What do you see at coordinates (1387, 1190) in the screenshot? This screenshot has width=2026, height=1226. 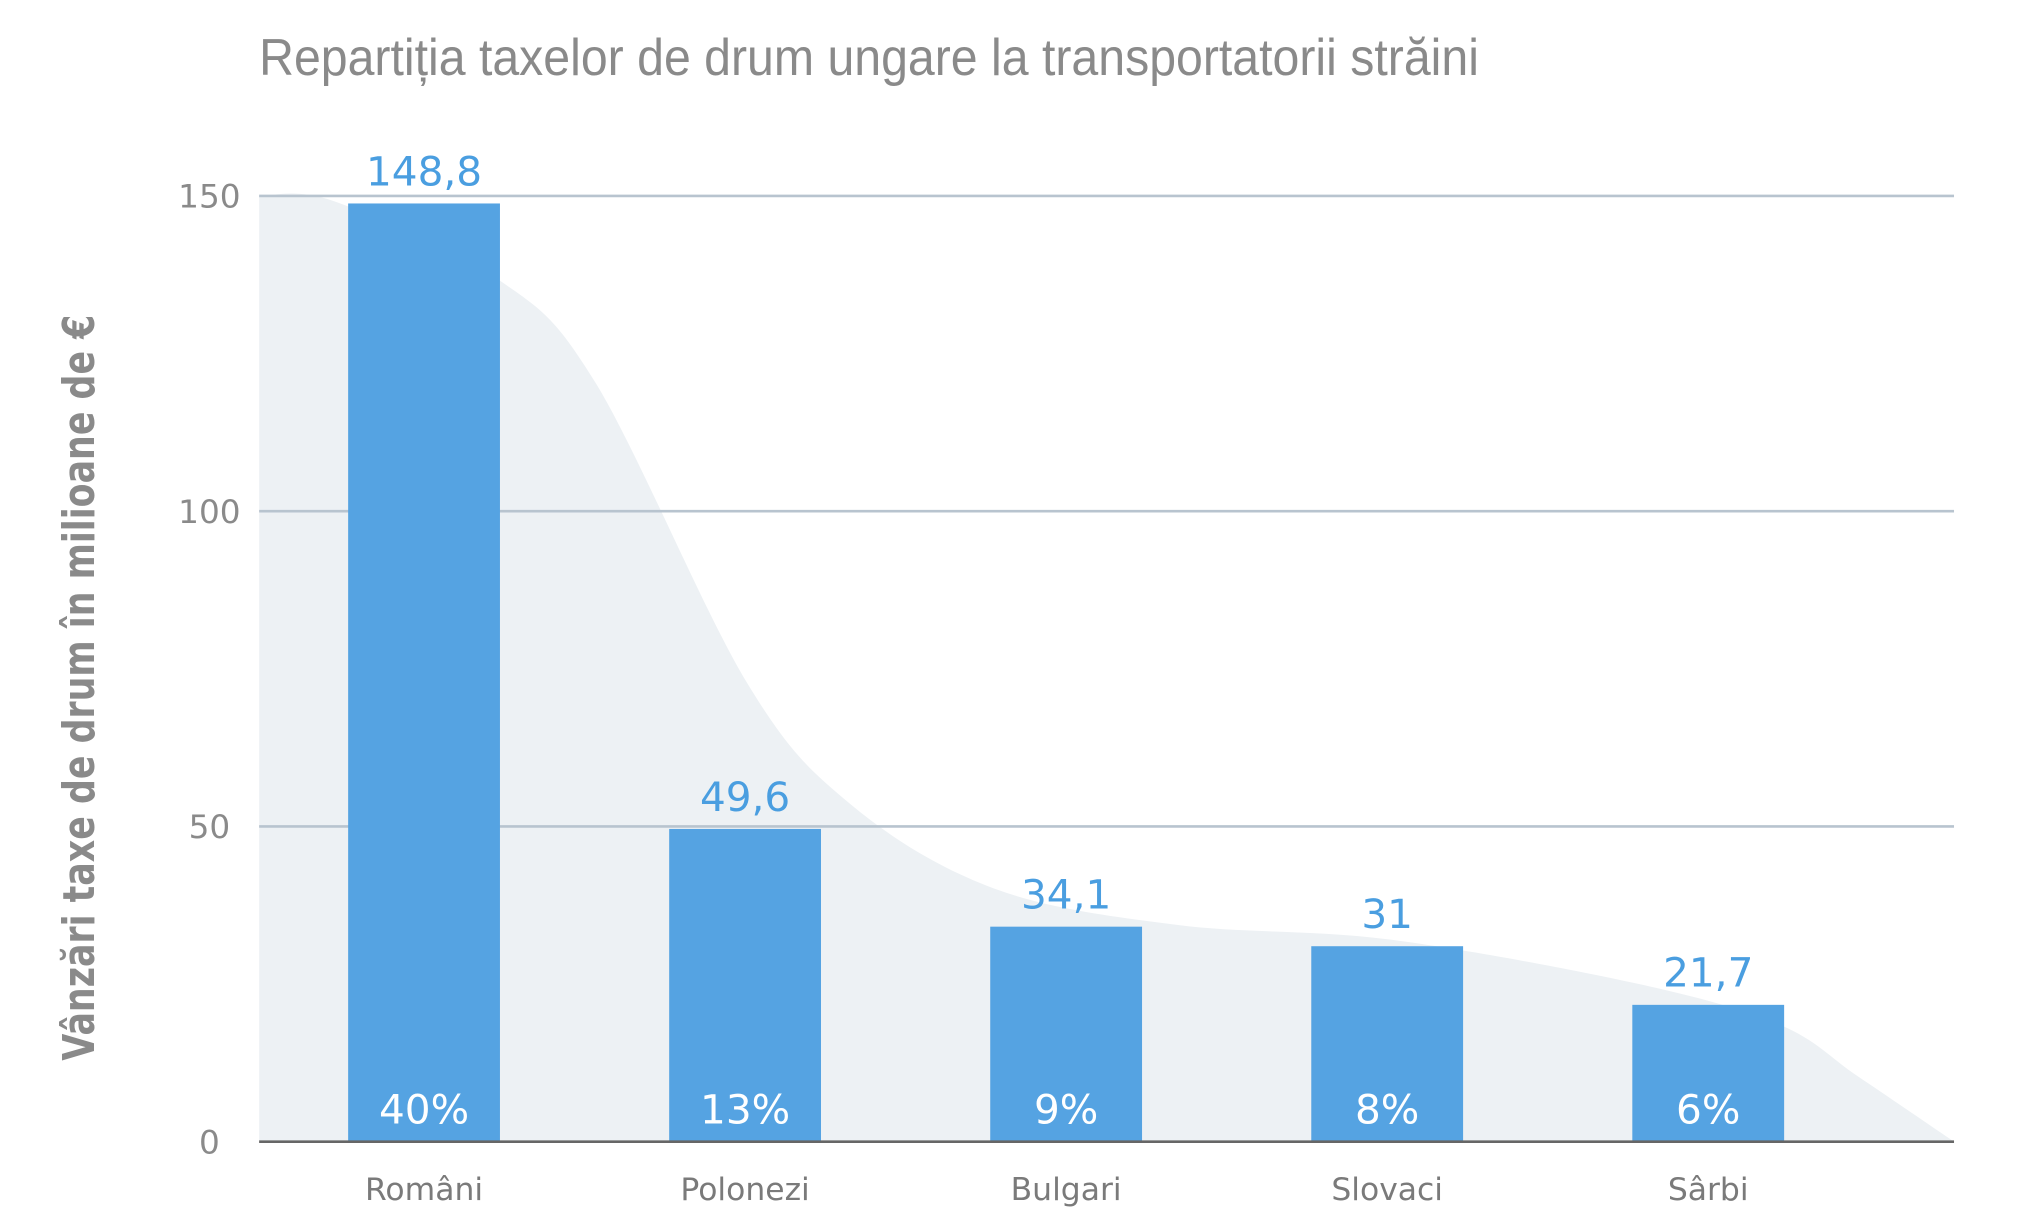 I see `category-label: Slovaci` at bounding box center [1387, 1190].